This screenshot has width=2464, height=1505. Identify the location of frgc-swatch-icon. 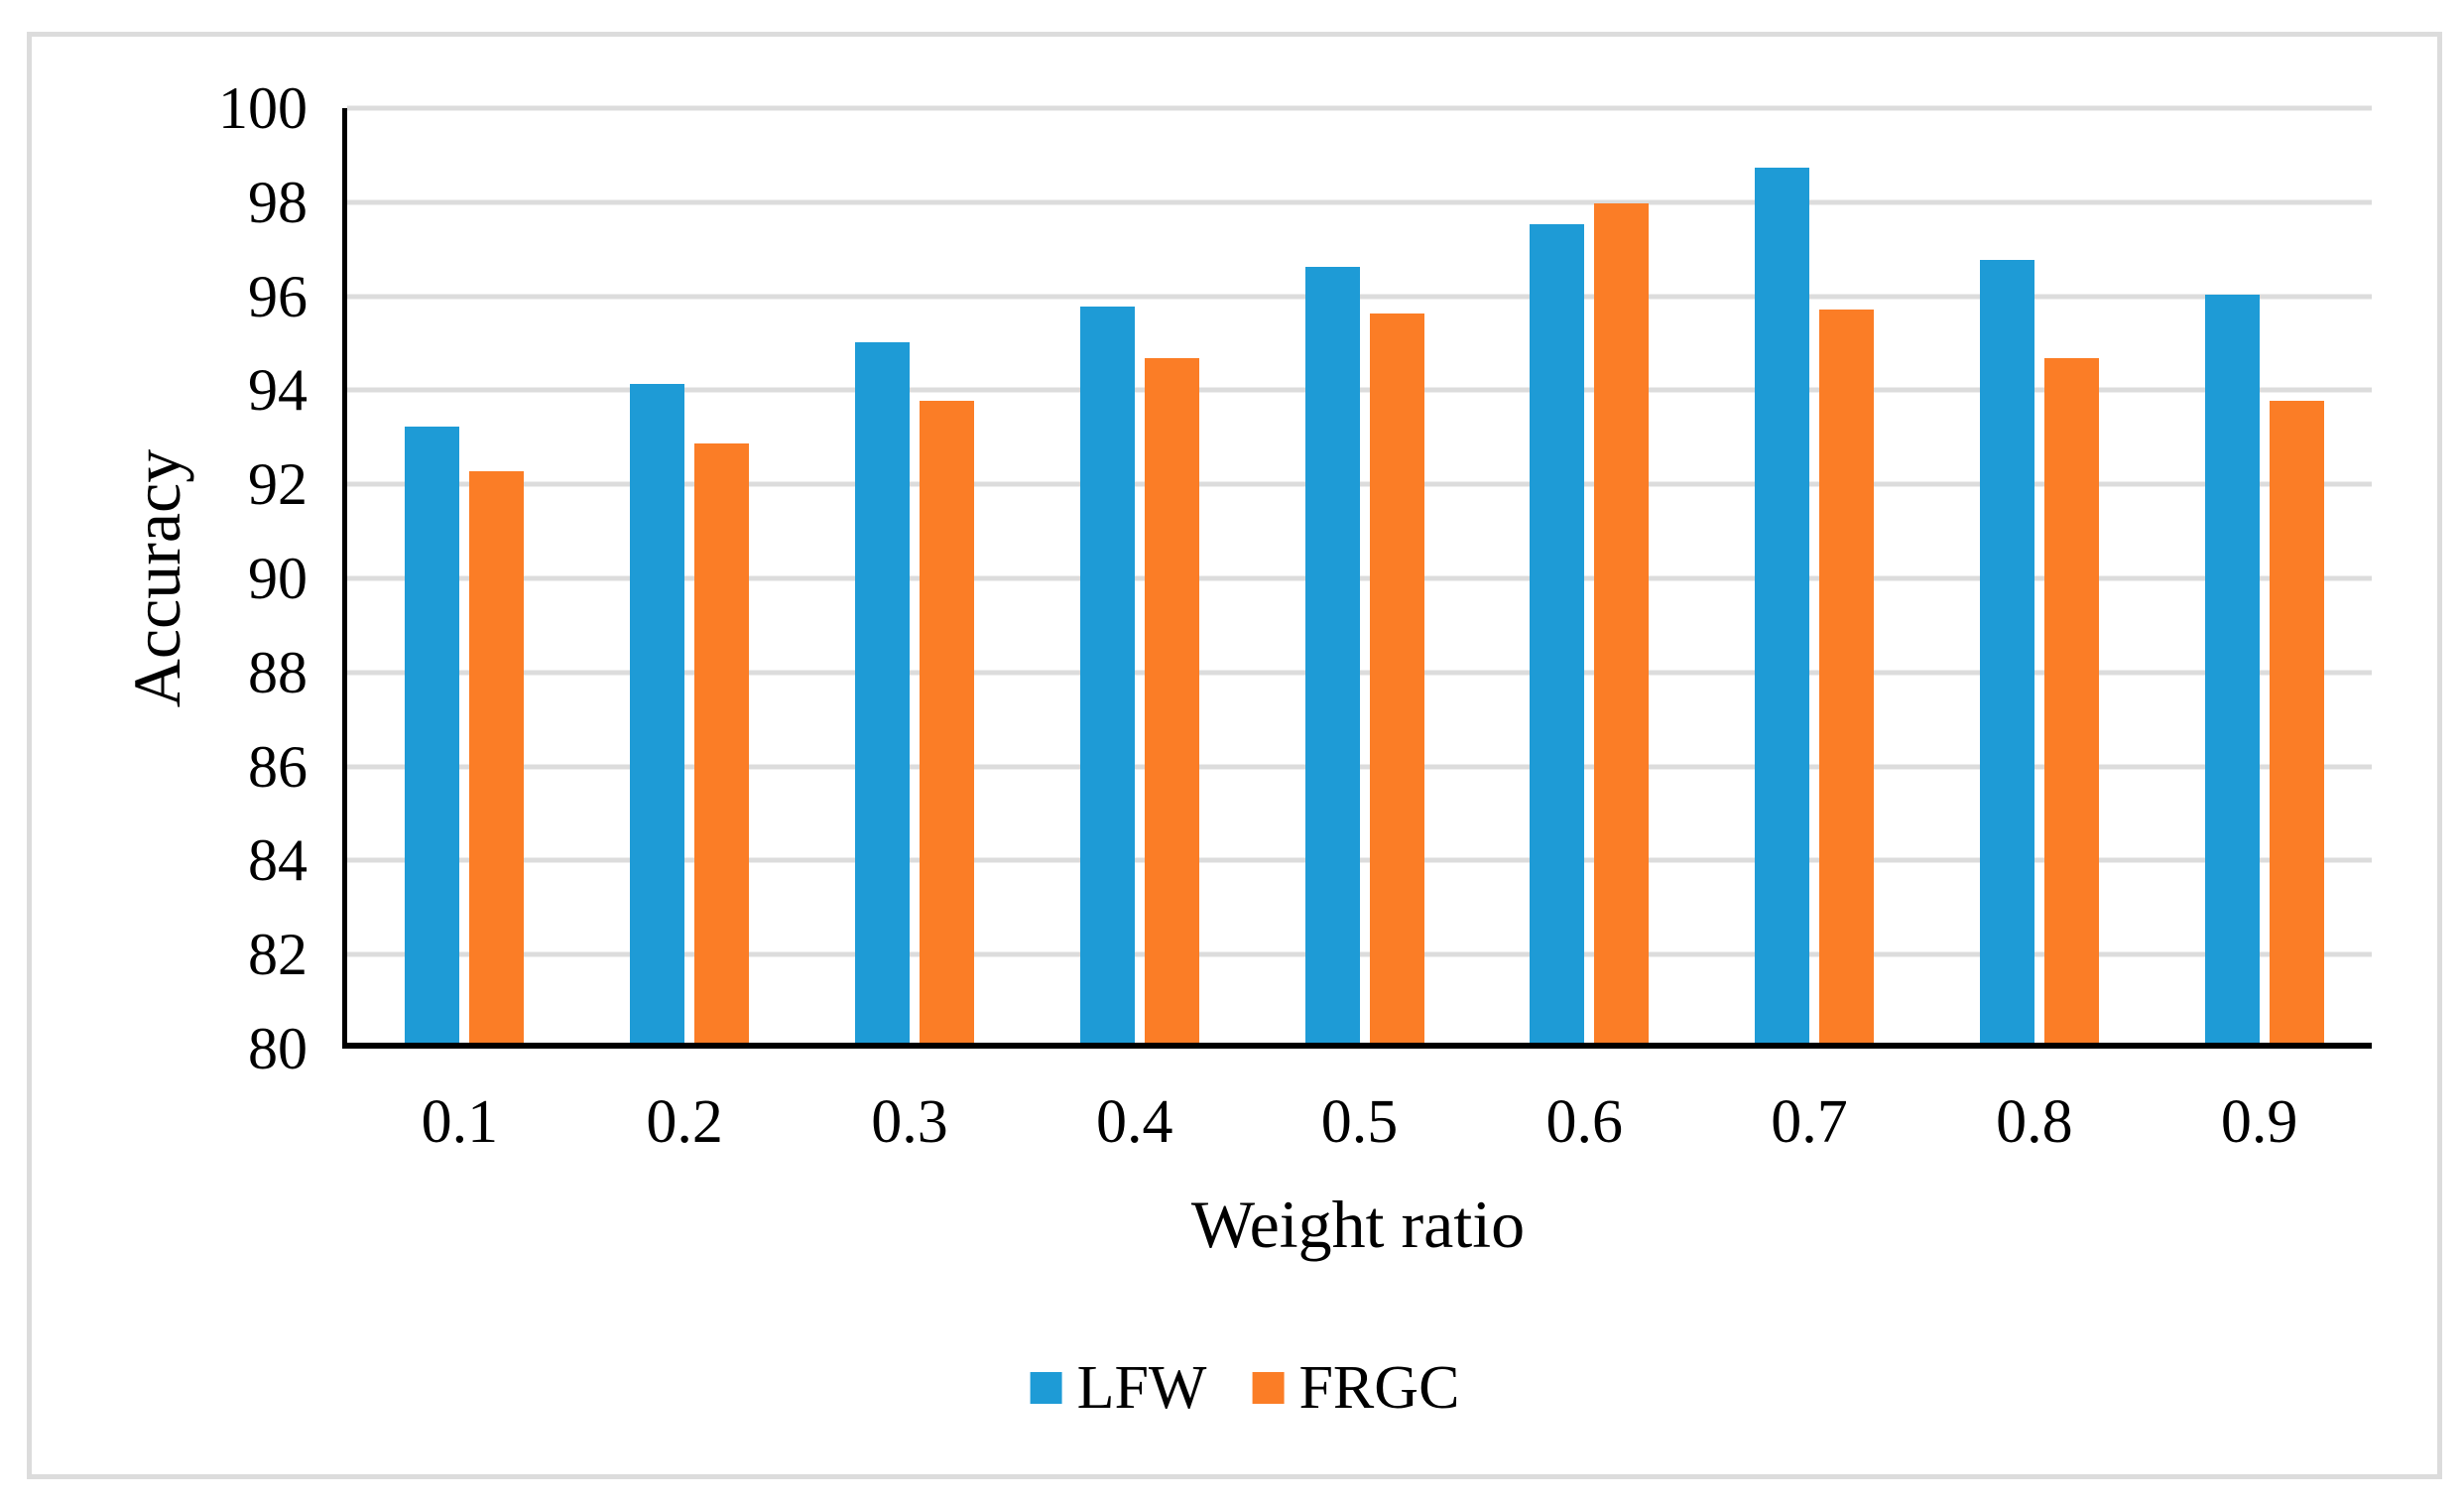
(1268, 1388).